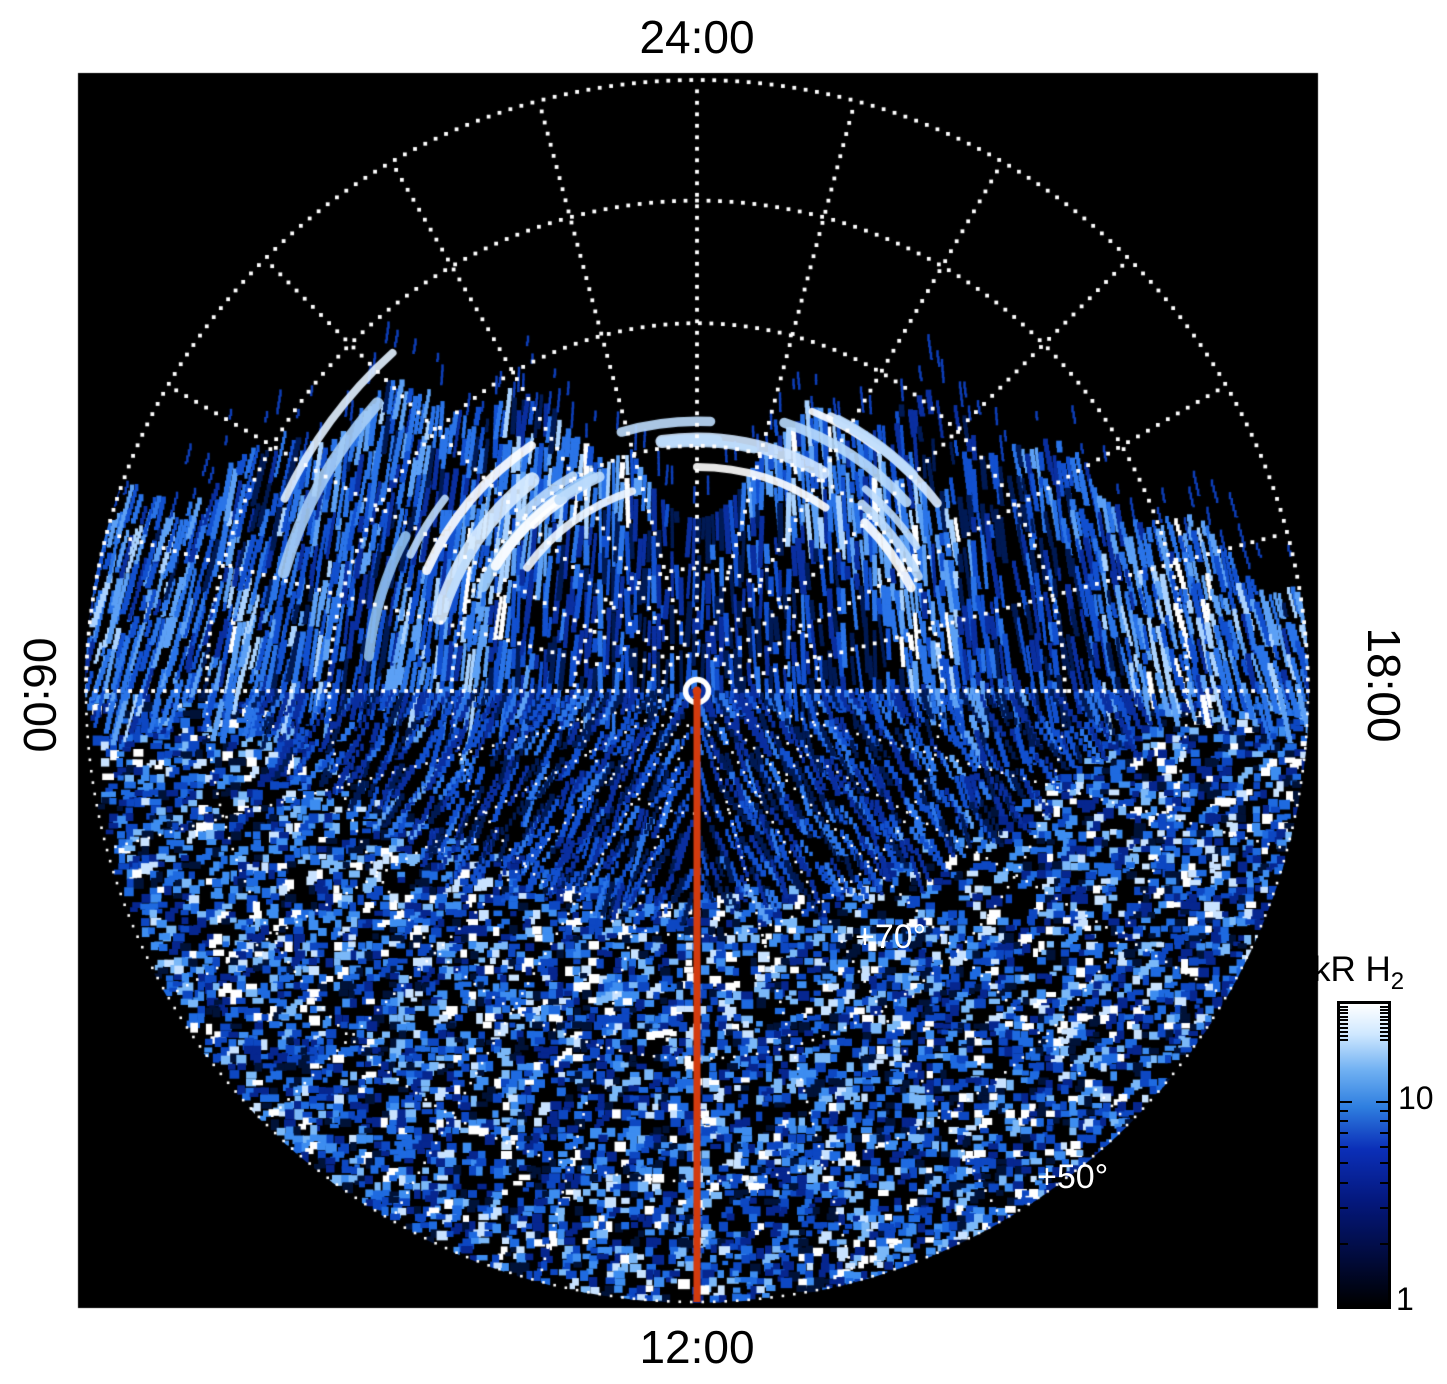  What do you see at coordinates (1364, 1155) in the screenshot?
I see `colorbar` at bounding box center [1364, 1155].